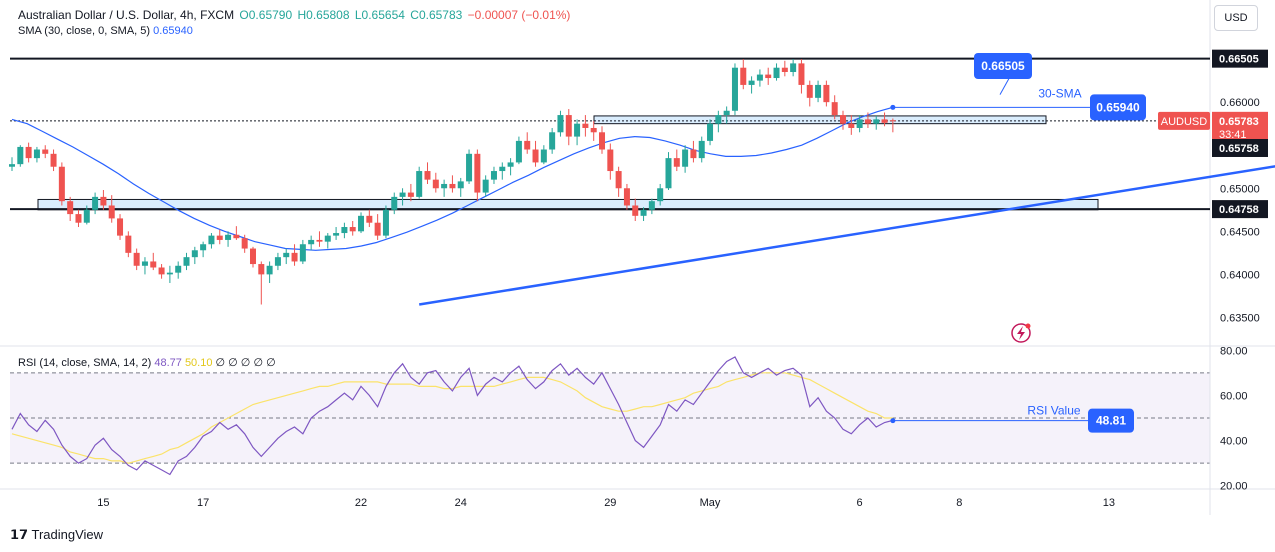 Image resolution: width=1275 pixels, height=552 pixels. Describe the element at coordinates (105, 31) in the screenshot. I see `sma-indicator-label: SMA (30, close, 0, SMA, 5) 0.65940` at that location.